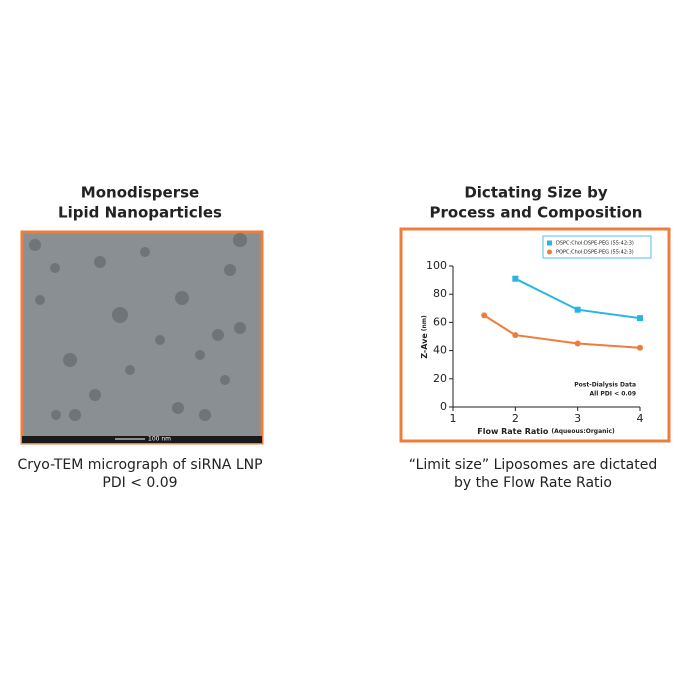  I want to click on x-tick-label: 3, so click(577, 418).